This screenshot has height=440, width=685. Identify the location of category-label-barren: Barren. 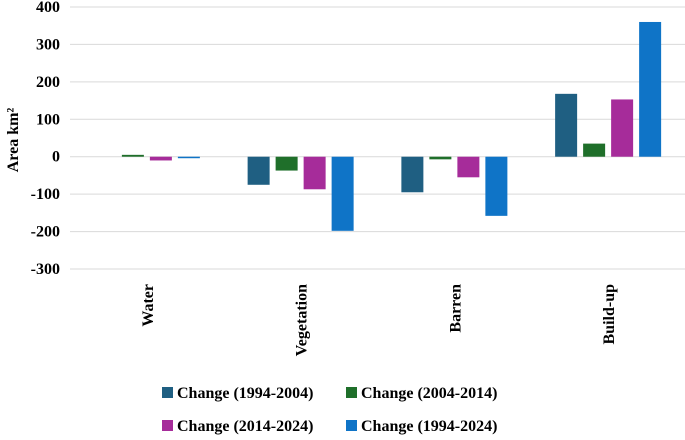
(455, 308).